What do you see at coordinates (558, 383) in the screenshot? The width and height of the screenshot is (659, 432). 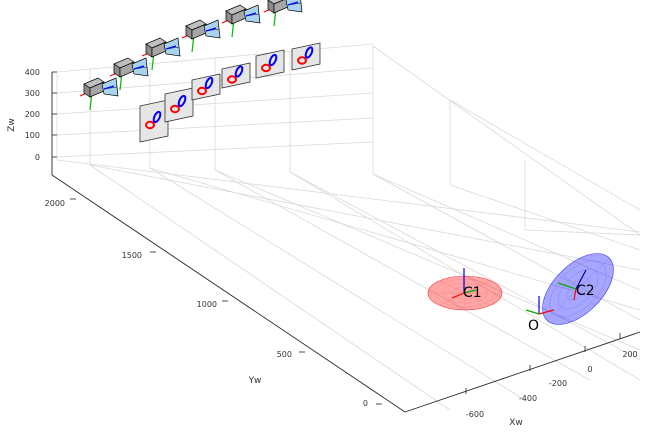 I see `x-tick-neg200: -200` at bounding box center [558, 383].